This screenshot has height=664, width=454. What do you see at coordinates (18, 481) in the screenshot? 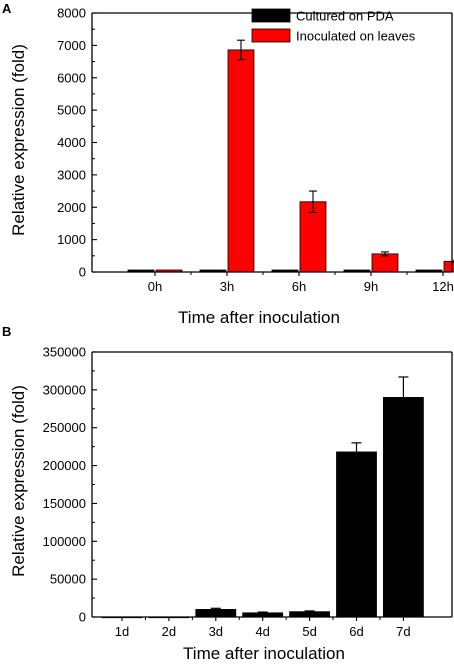
I see `panel-b-y-axis-label: Relative expression (fold)` at bounding box center [18, 481].